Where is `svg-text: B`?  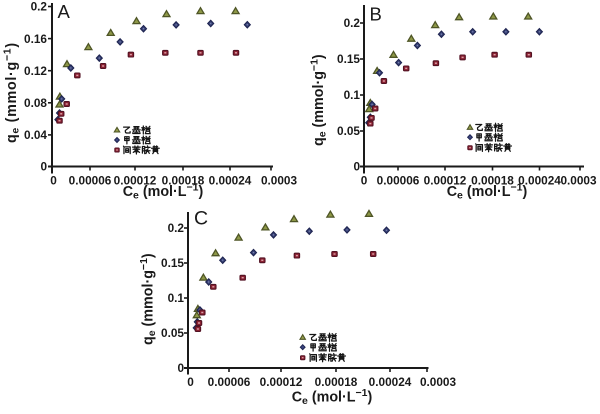 svg-text: B is located at coordinates (376, 14).